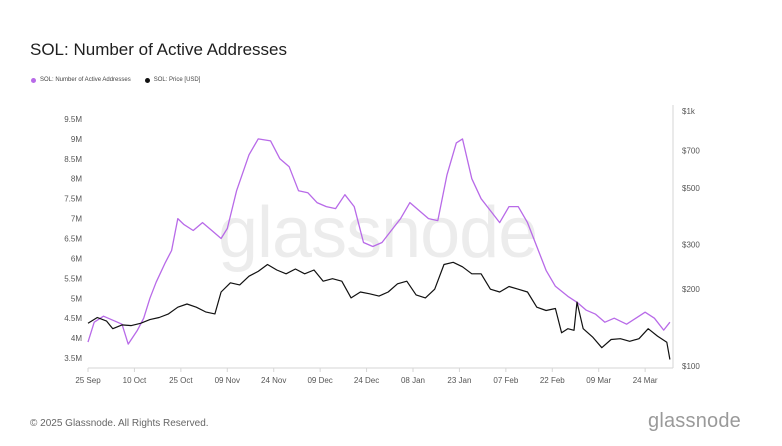 This screenshot has height=446, width=782. I want to click on x-tick-label: 24 Nov, so click(273, 380).